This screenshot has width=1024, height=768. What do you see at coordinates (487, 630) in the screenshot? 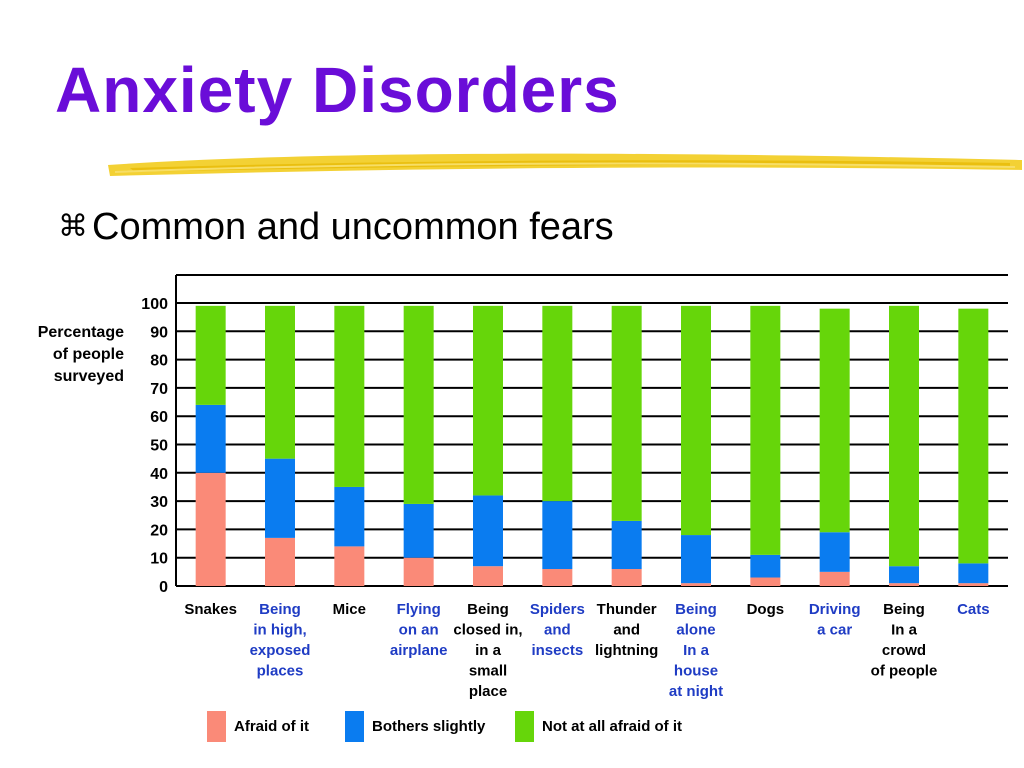
I see `x-category-label: closed in,` at bounding box center [487, 630].